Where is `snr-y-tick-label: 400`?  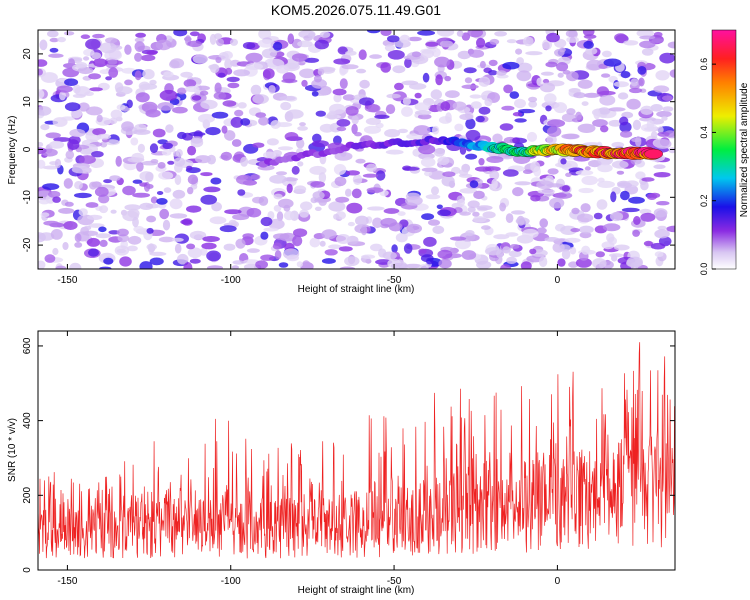
snr-y-tick-label: 400 is located at coordinates (27, 420).